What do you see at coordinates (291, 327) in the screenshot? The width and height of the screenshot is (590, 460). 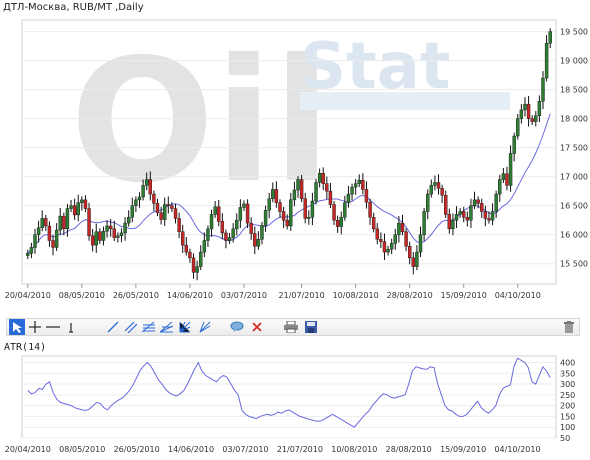 I see `print-icon` at bounding box center [291, 327].